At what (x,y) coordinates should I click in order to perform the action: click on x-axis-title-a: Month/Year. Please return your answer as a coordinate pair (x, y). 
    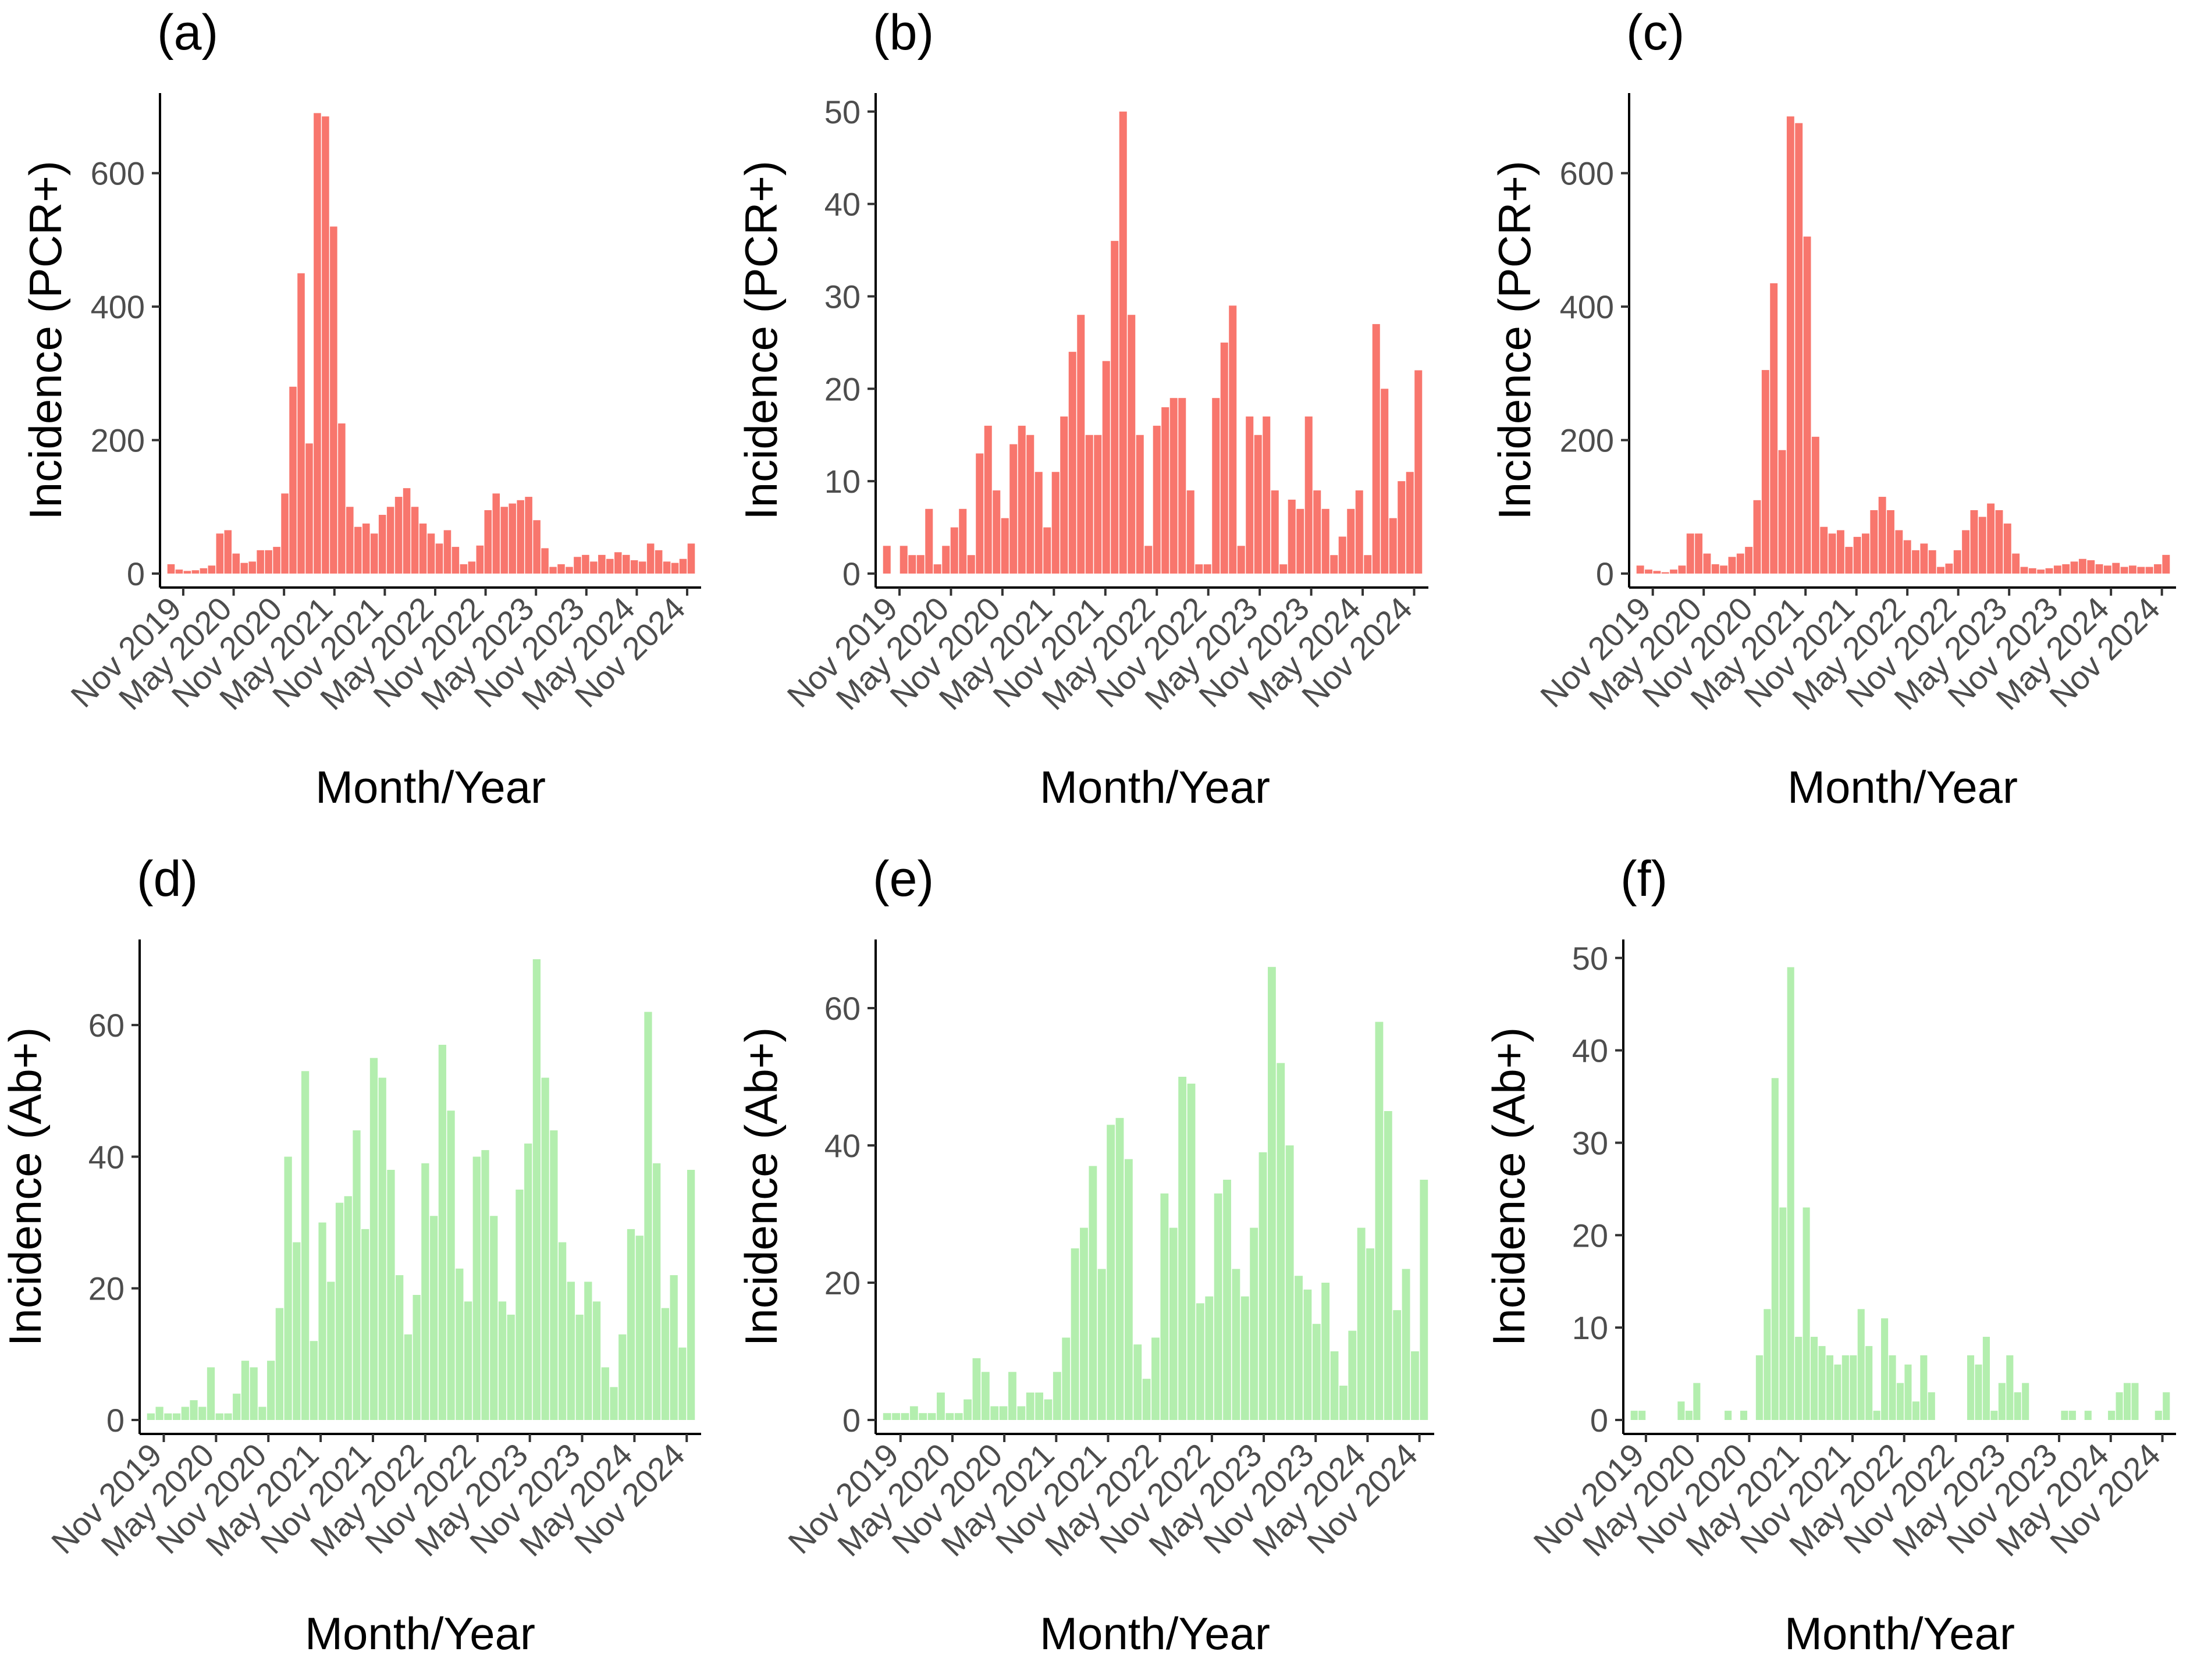
    Looking at the image, I should click on (430, 787).